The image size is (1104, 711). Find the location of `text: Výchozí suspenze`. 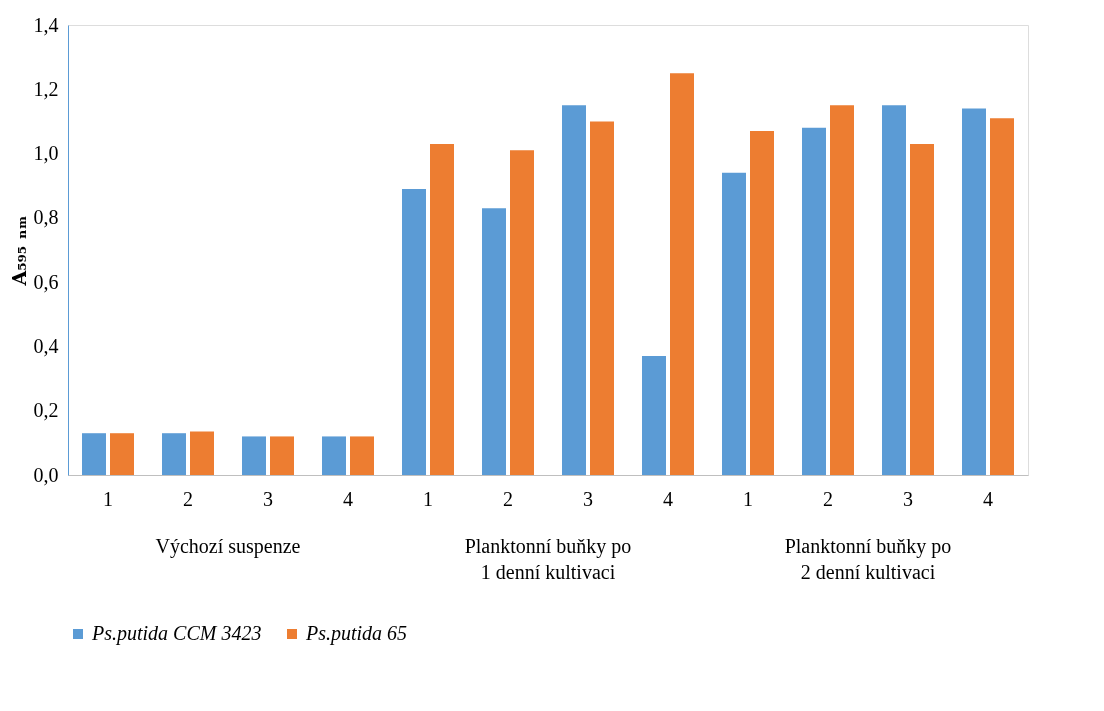

text: Výchozí suspenze is located at coordinates (228, 546).